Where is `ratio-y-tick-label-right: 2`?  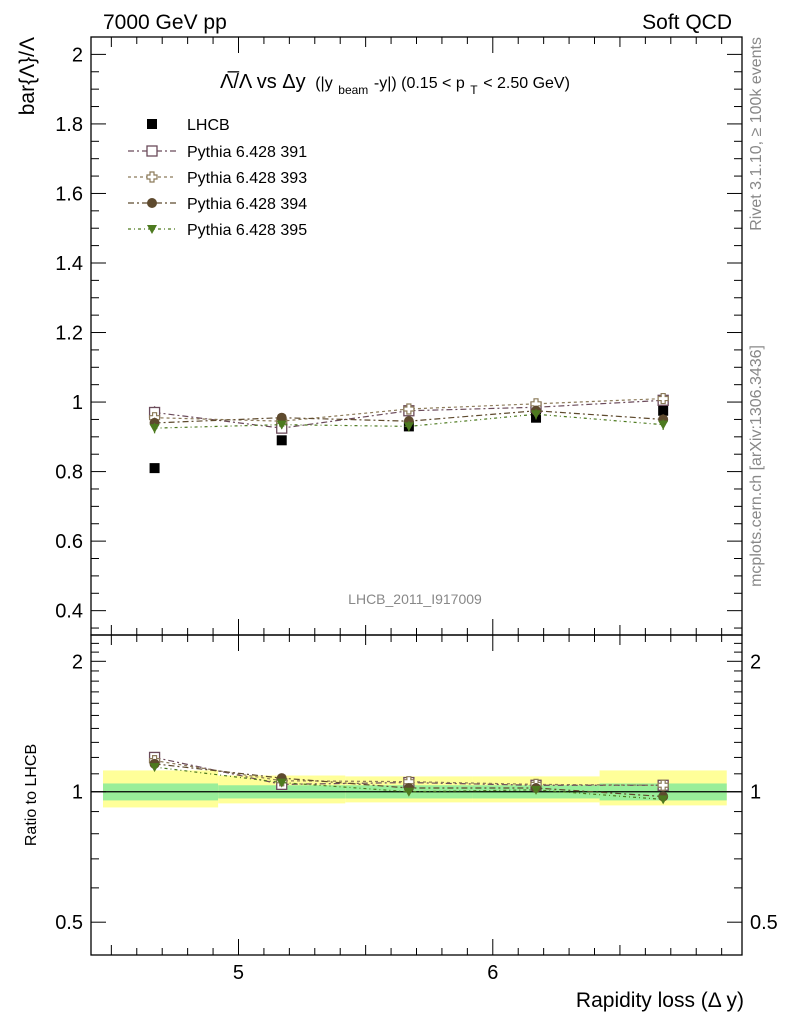 ratio-y-tick-label-right: 2 is located at coordinates (755, 662).